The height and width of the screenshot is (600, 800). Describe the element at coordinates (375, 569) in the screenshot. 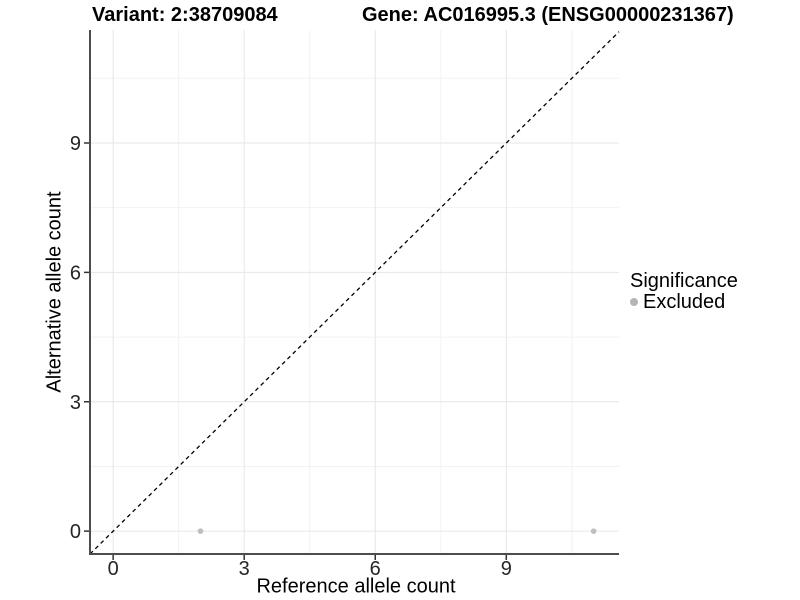

I see `x-tick-label: 6` at that location.